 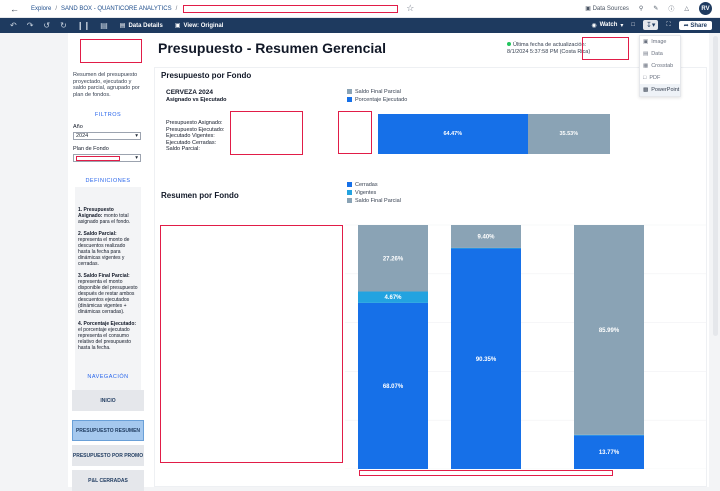 What do you see at coordinates (107, 136) in the screenshot?
I see `year-select: 2024 ▾` at bounding box center [107, 136].